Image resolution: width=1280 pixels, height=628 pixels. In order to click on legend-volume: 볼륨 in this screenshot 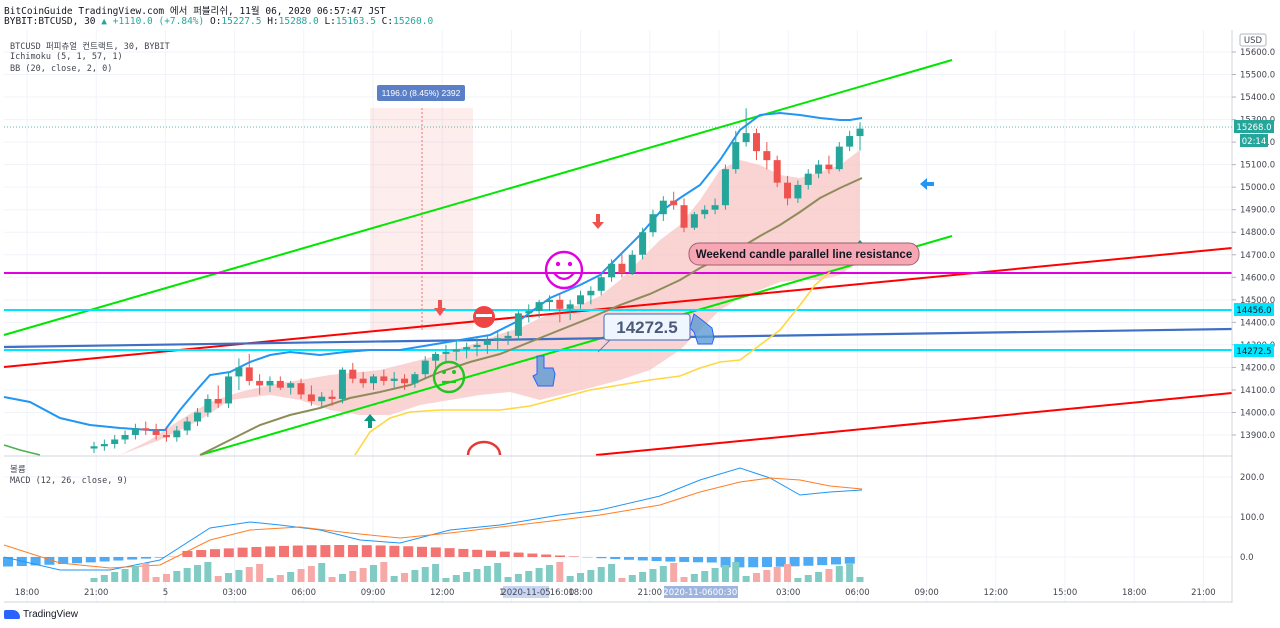, I will do `click(18, 470)`.